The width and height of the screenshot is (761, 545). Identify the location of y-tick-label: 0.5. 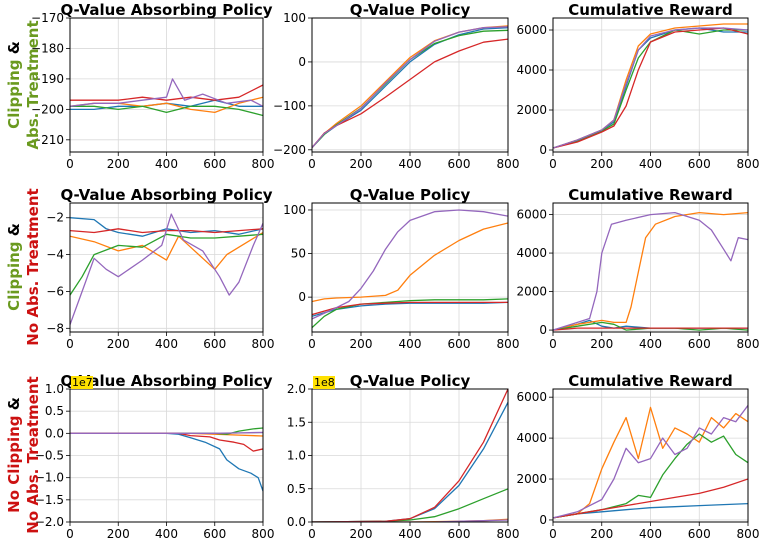
(296, 489).